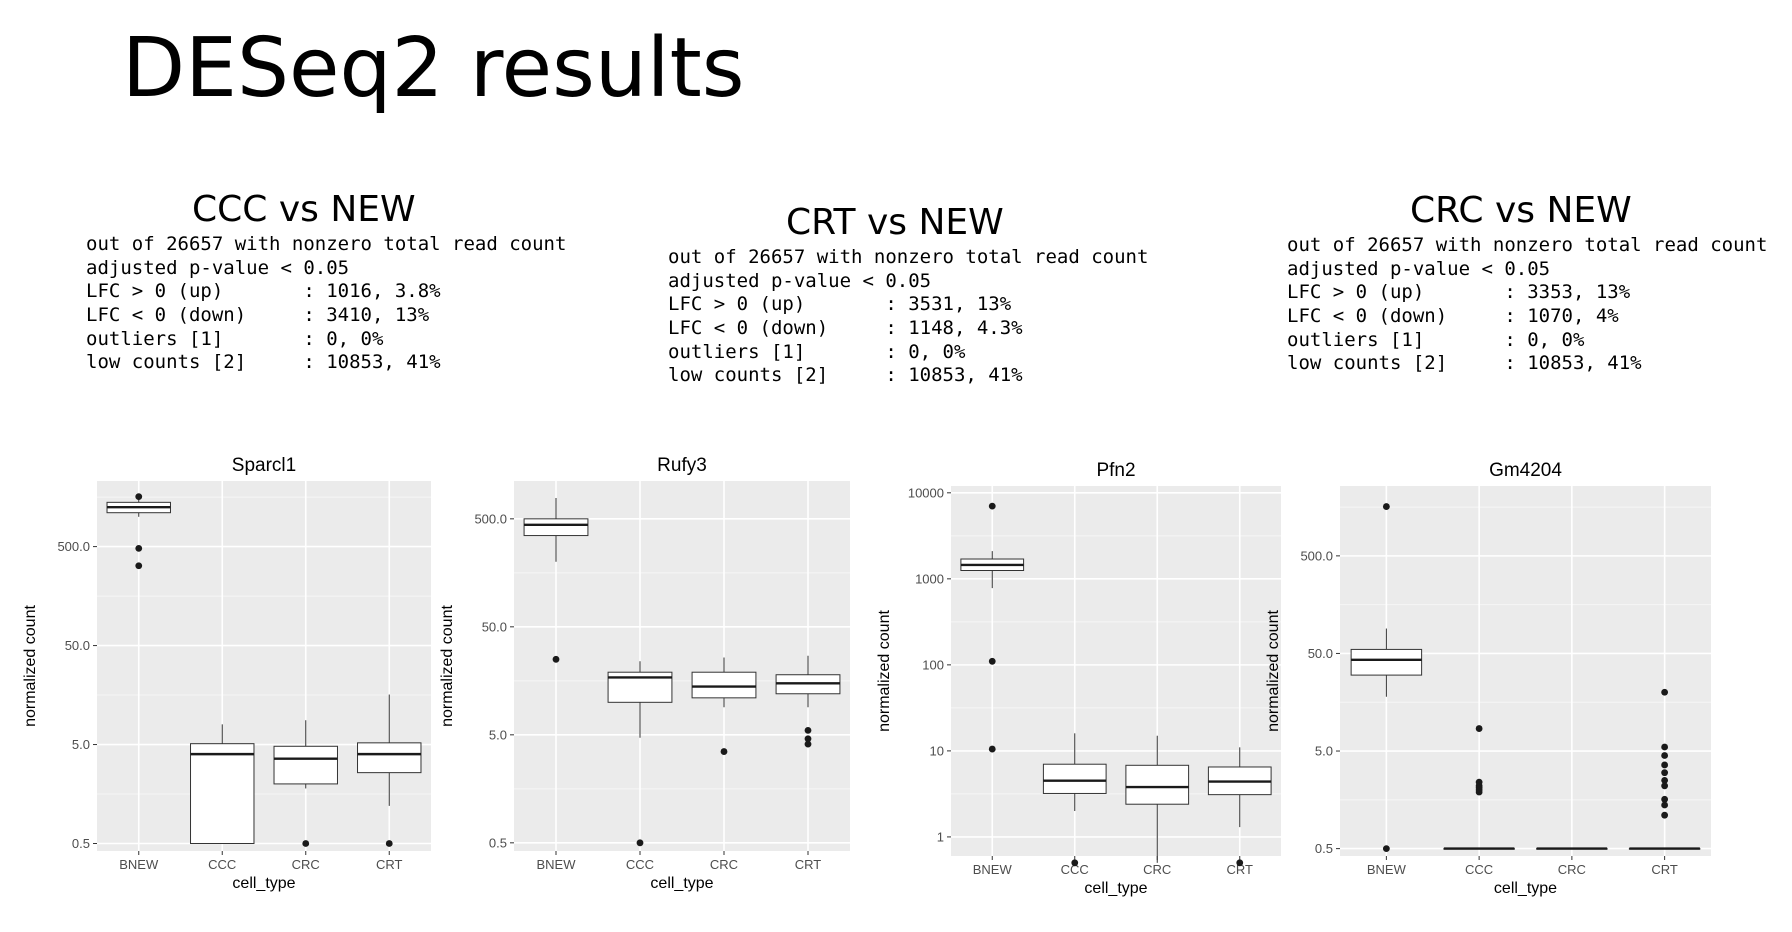 The width and height of the screenshot is (1792, 932). Describe the element at coordinates (1316, 555) in the screenshot. I see `y-tick-label: 500.0` at that location.